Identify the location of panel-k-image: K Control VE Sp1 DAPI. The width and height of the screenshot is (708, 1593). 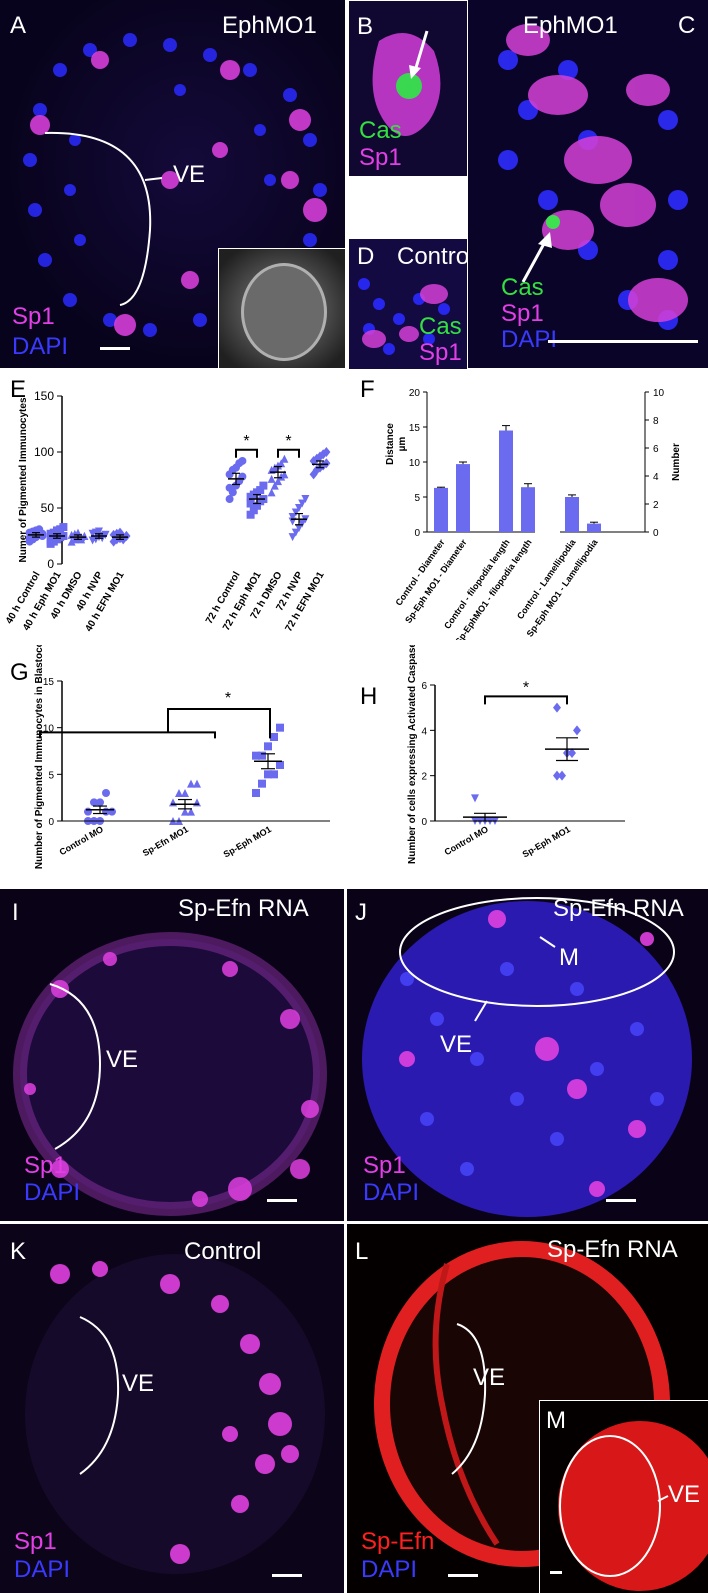
(172, 1408).